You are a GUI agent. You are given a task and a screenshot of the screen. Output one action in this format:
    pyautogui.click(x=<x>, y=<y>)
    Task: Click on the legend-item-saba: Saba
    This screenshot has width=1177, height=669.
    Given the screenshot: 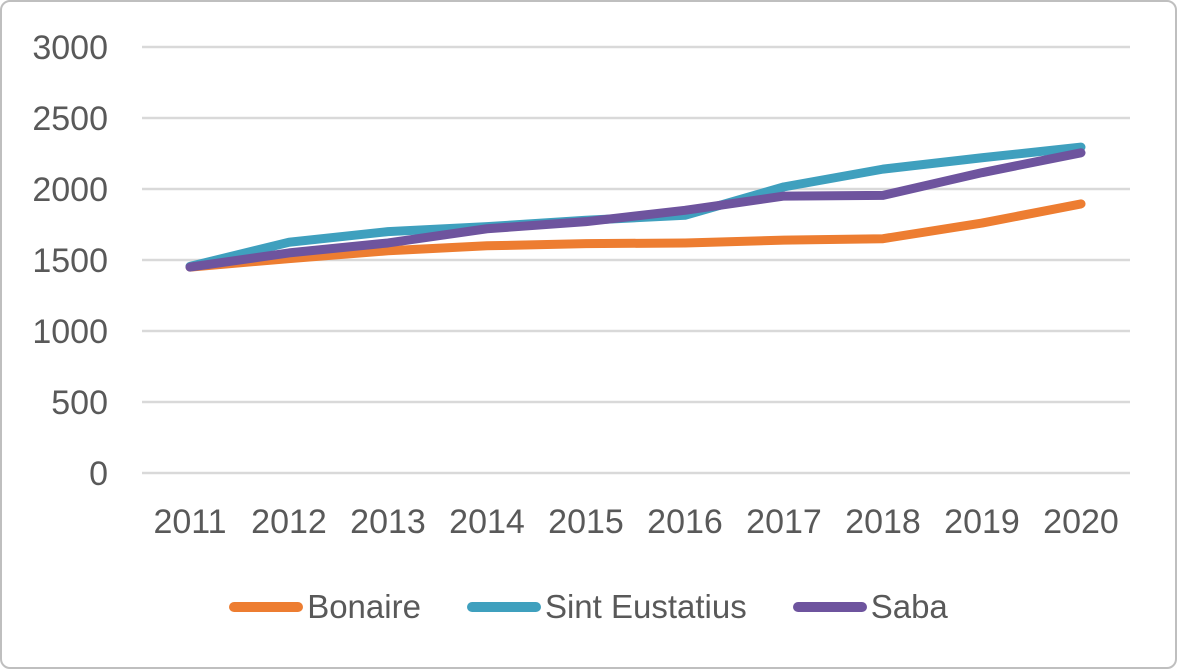 What is the action you would take?
    pyautogui.click(x=870, y=607)
    